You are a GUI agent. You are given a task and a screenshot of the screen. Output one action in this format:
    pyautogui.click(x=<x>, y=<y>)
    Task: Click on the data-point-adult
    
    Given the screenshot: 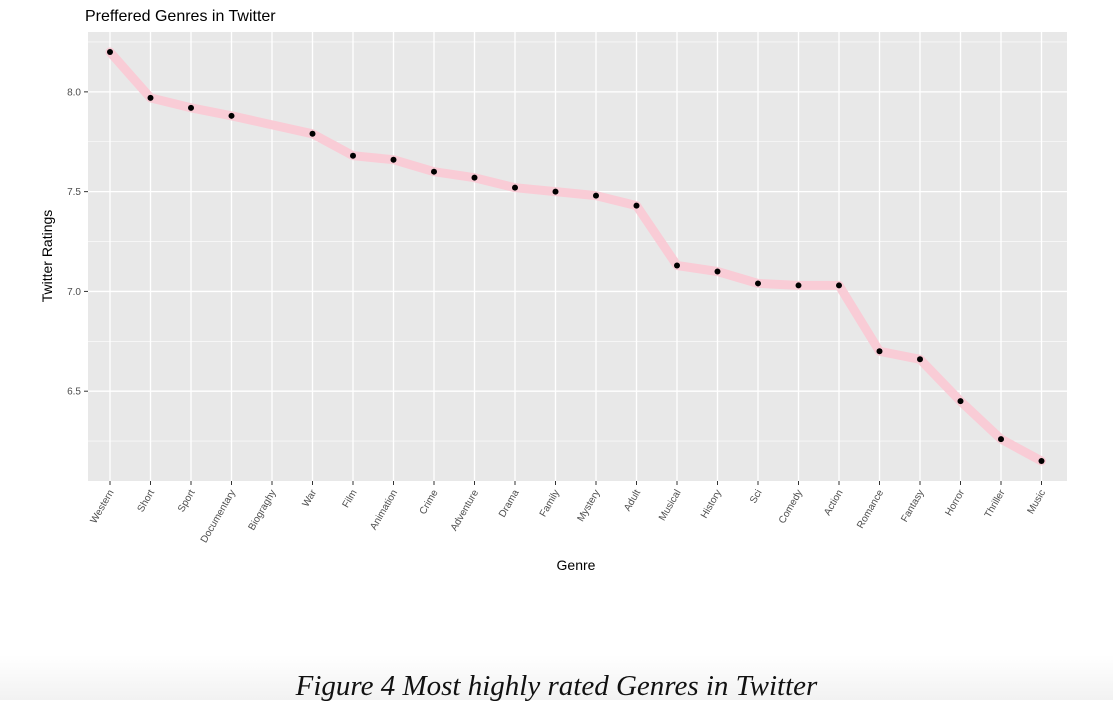 What is the action you would take?
    pyautogui.click(x=636, y=205)
    